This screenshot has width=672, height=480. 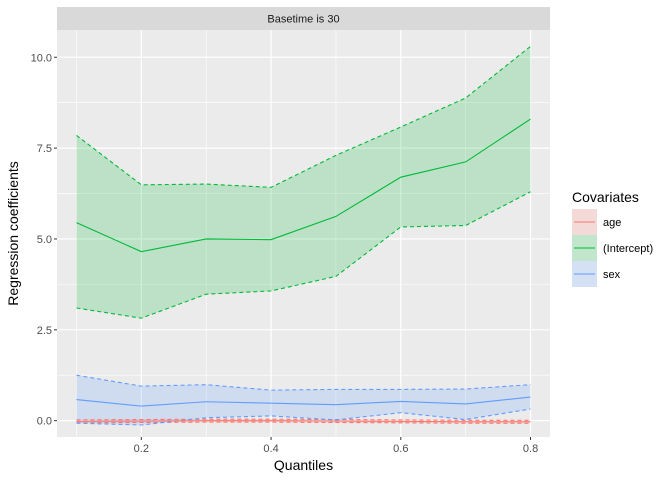 What do you see at coordinates (44, 331) in the screenshot?
I see `y-tick-label: 2.5` at bounding box center [44, 331].